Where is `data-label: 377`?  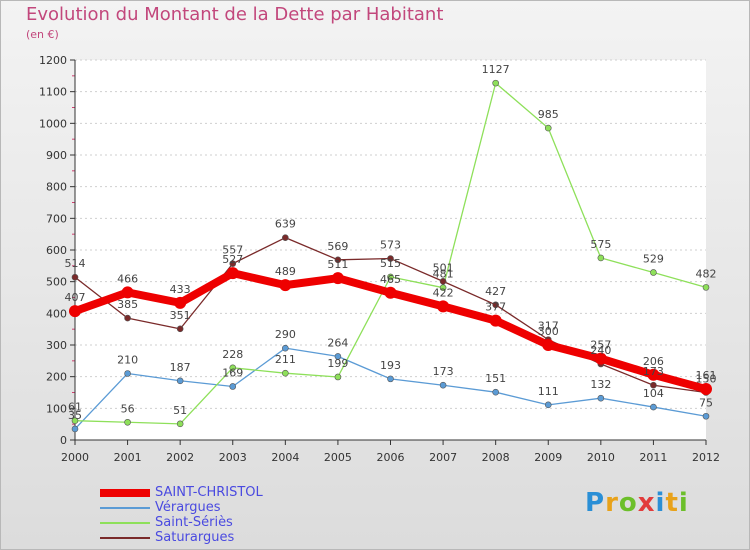
data-label: 377 is located at coordinates (495, 307).